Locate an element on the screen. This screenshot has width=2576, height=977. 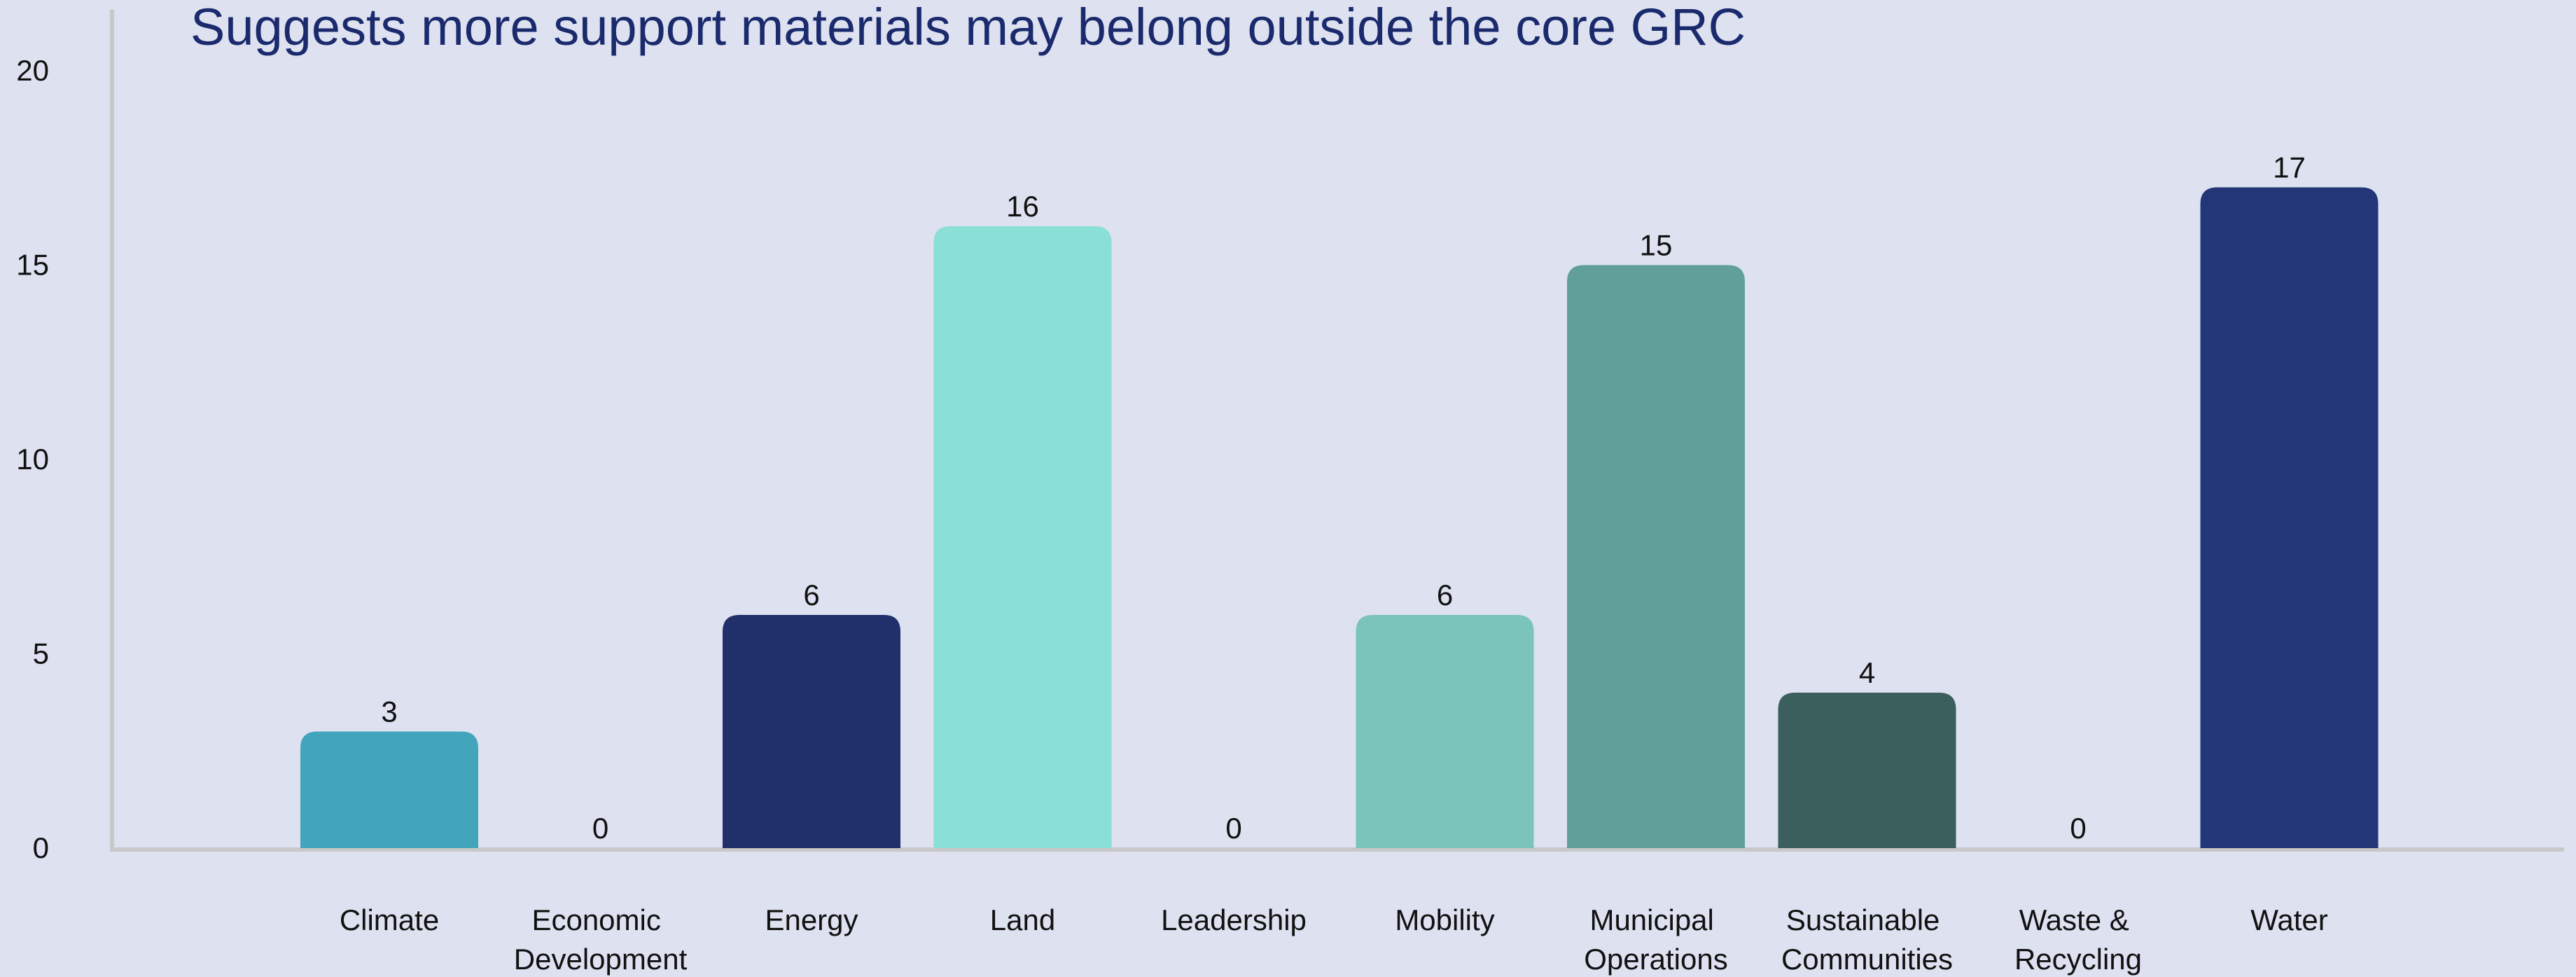
x-tick-label: Municipal Operations is located at coordinates (1655, 940).